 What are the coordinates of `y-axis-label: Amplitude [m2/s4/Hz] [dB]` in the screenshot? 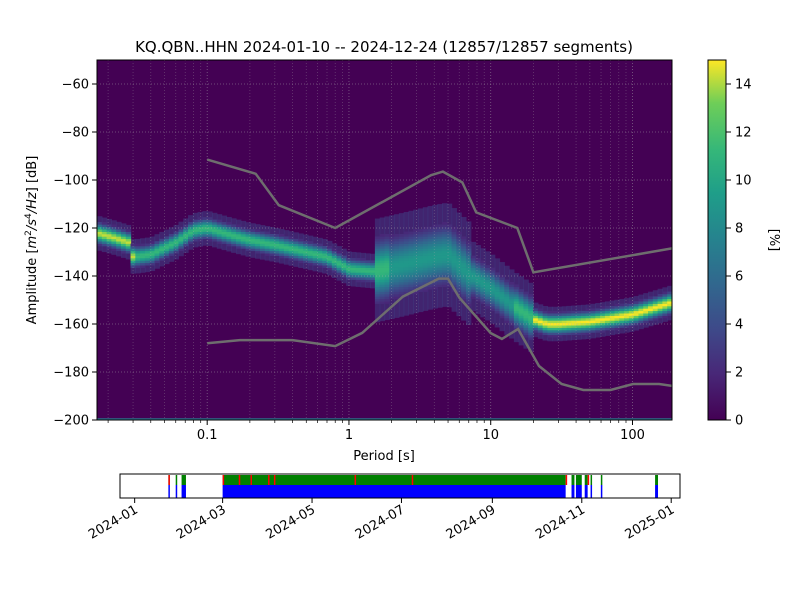 It's located at (32, 240).